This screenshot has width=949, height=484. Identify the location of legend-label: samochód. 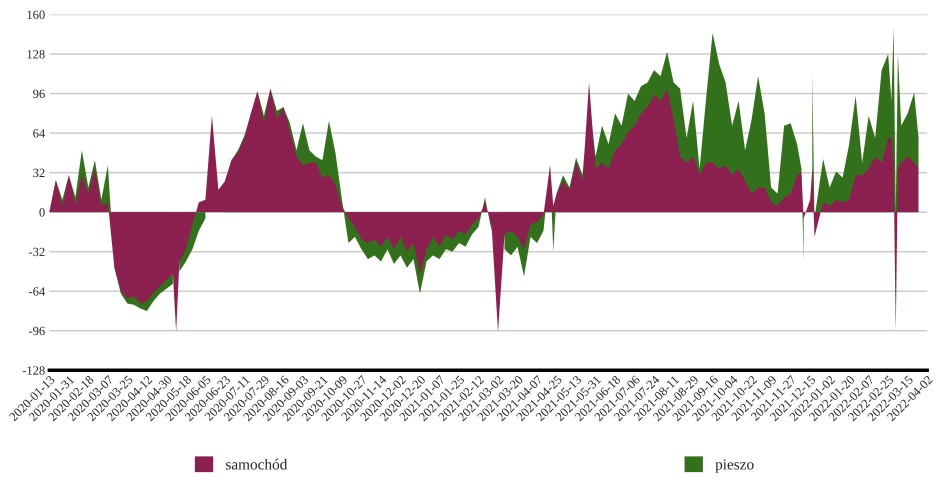
(257, 464).